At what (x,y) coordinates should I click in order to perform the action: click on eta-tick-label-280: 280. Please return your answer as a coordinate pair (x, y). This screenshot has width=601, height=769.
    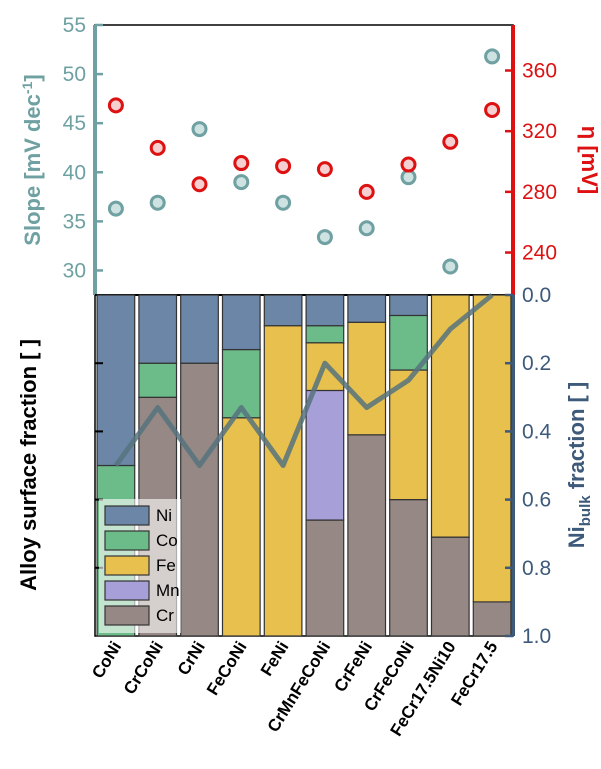
    Looking at the image, I should click on (539, 192).